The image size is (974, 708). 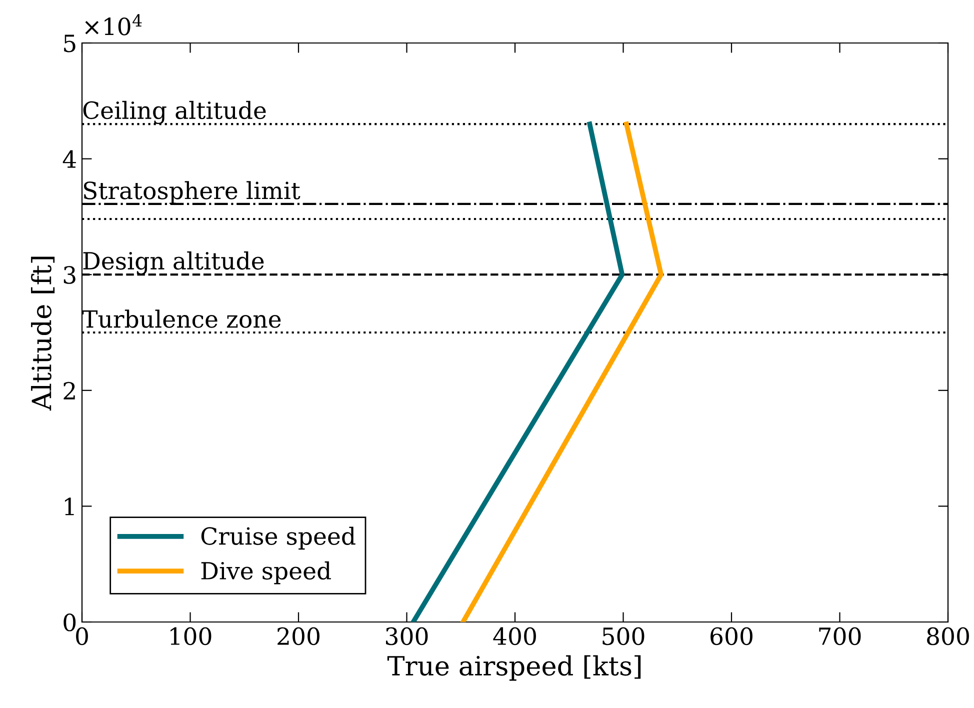 What do you see at coordinates (731, 636) in the screenshot?
I see `x-tick-label: 600` at bounding box center [731, 636].